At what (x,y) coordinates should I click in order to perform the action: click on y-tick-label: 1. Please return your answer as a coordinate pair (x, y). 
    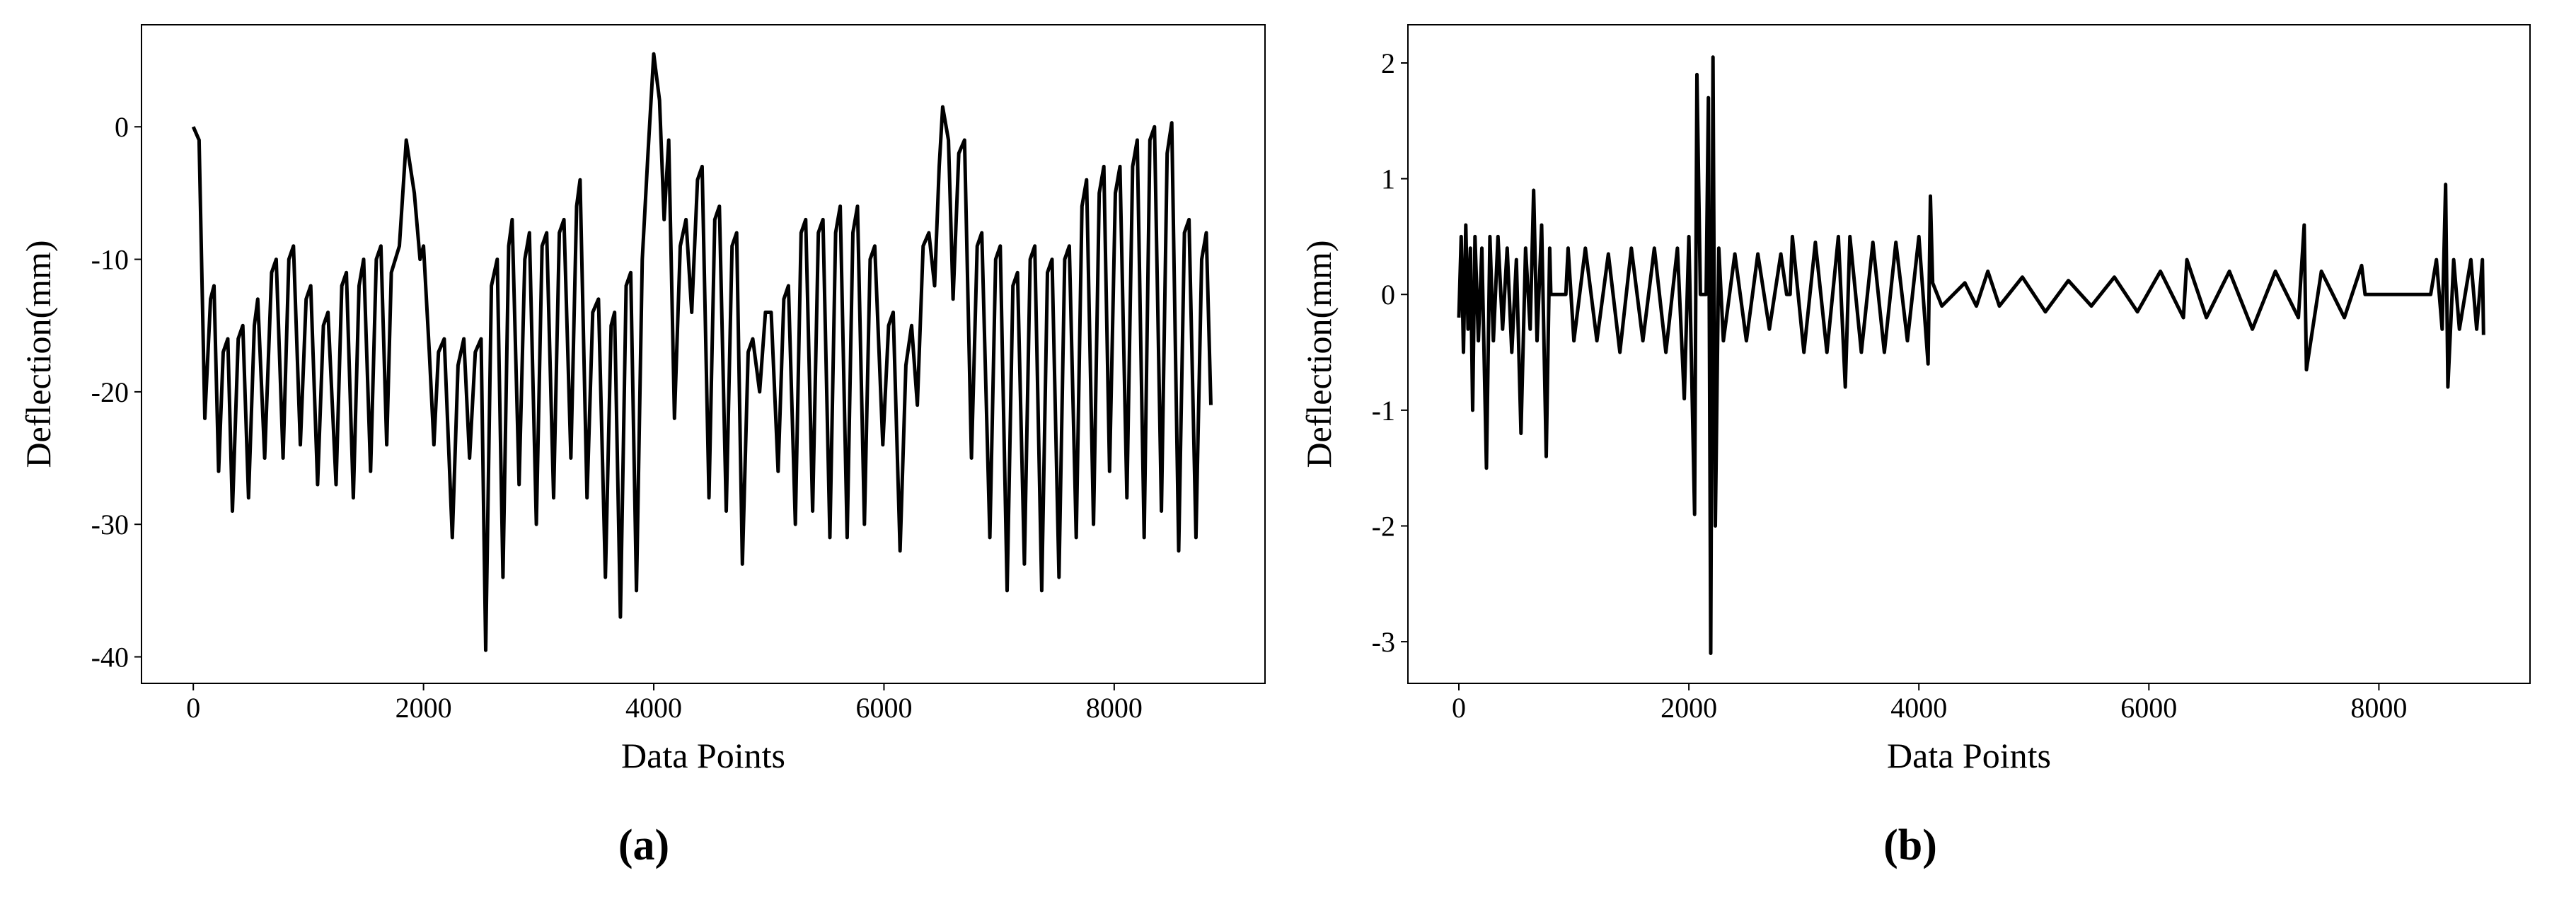
    Looking at the image, I should click on (1388, 179).